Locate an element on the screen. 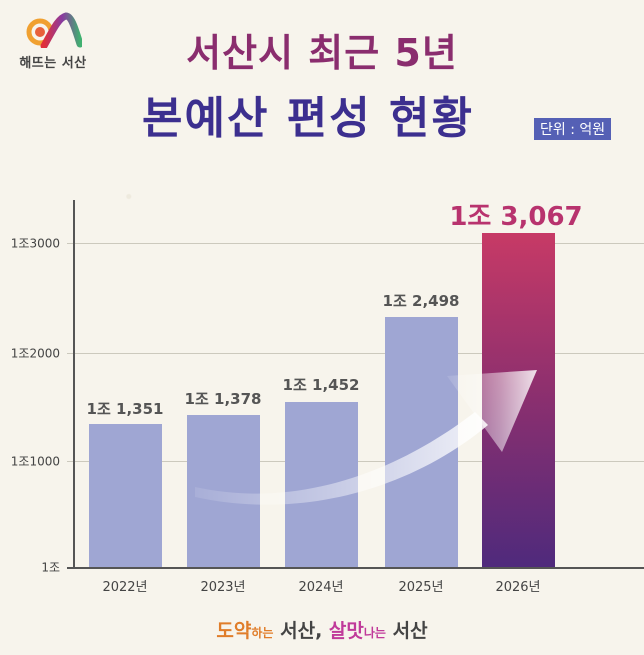  city-logo: 해뜨는 서산 is located at coordinates (53, 42).